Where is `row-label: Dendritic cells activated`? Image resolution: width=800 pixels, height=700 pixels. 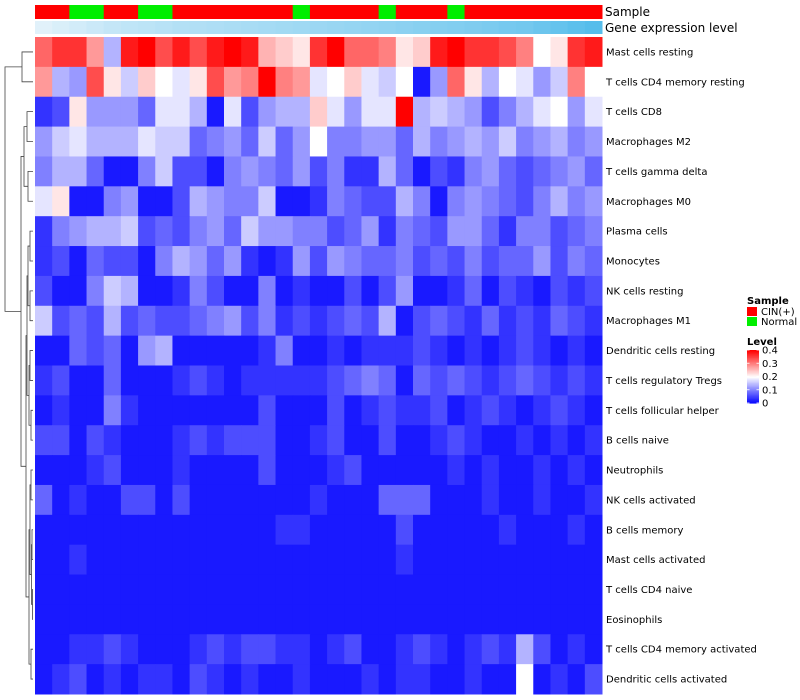 row-label: Dendritic cells activated is located at coordinates (666, 680).